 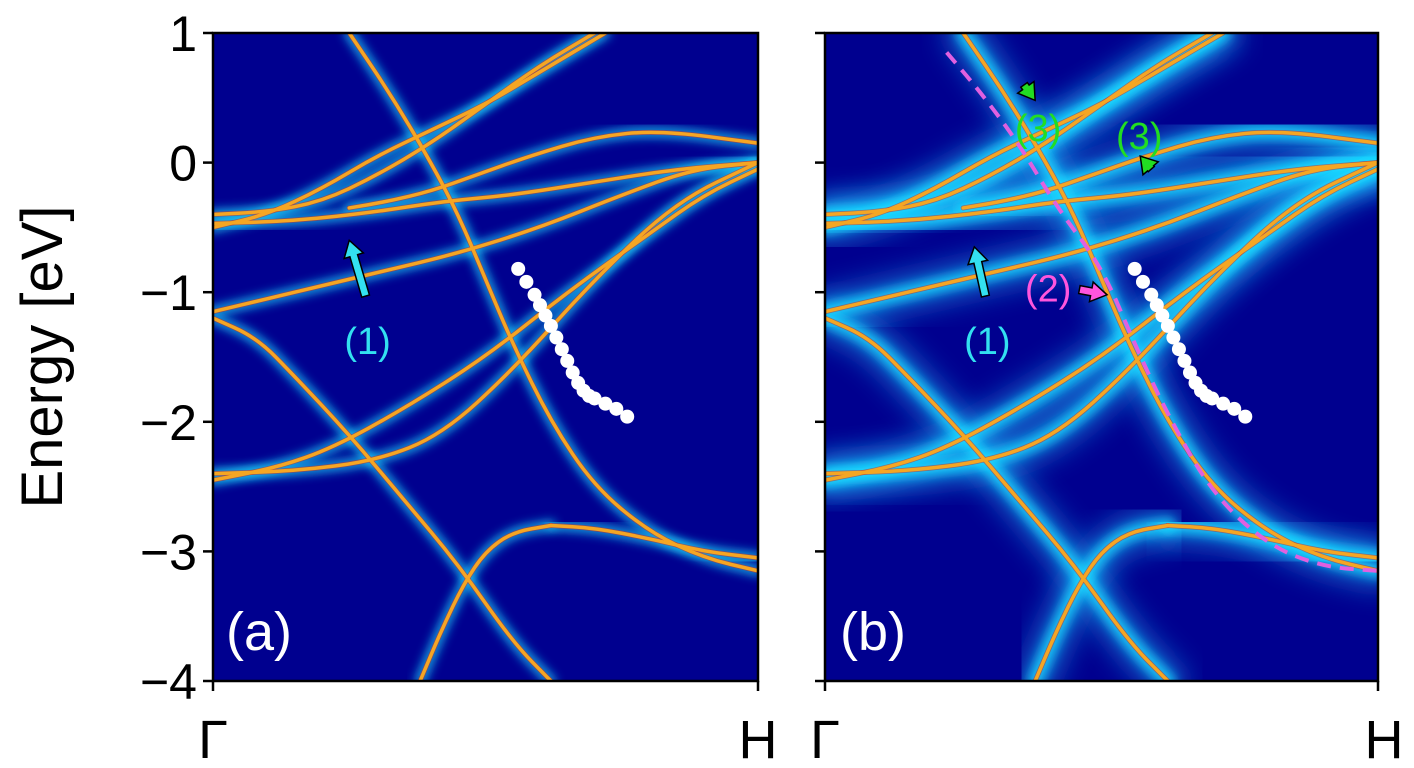 What do you see at coordinates (168, 552) in the screenshot?
I see `y-tick-label: −3` at bounding box center [168, 552].